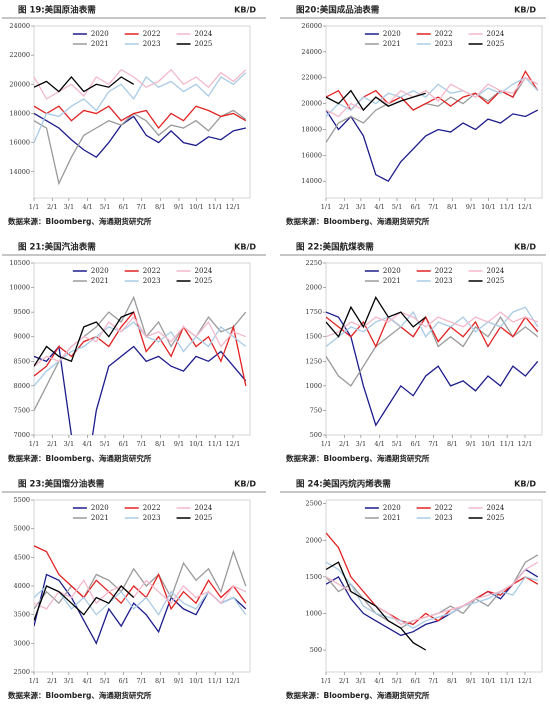 Image resolution: width=550 pixels, height=708 pixels. What do you see at coordinates (313, 361) in the screenshot?
I see `y-tick-label: 1250` at bounding box center [313, 361].